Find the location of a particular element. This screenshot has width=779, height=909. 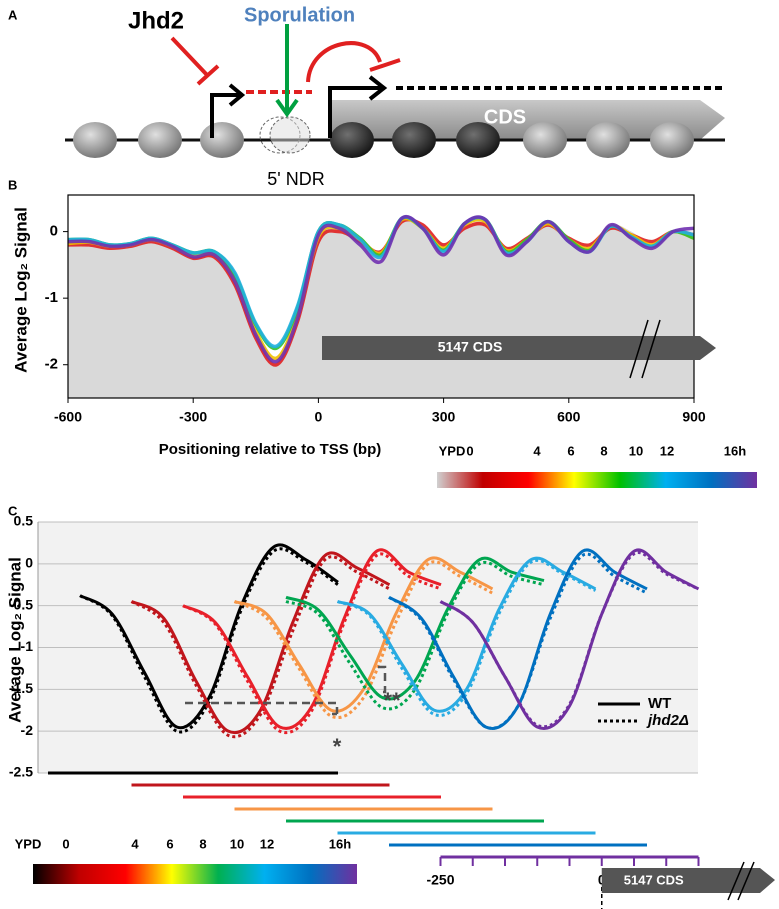

x-axis-label: Positioning relative to TSS (bp) is located at coordinates (270, 449).